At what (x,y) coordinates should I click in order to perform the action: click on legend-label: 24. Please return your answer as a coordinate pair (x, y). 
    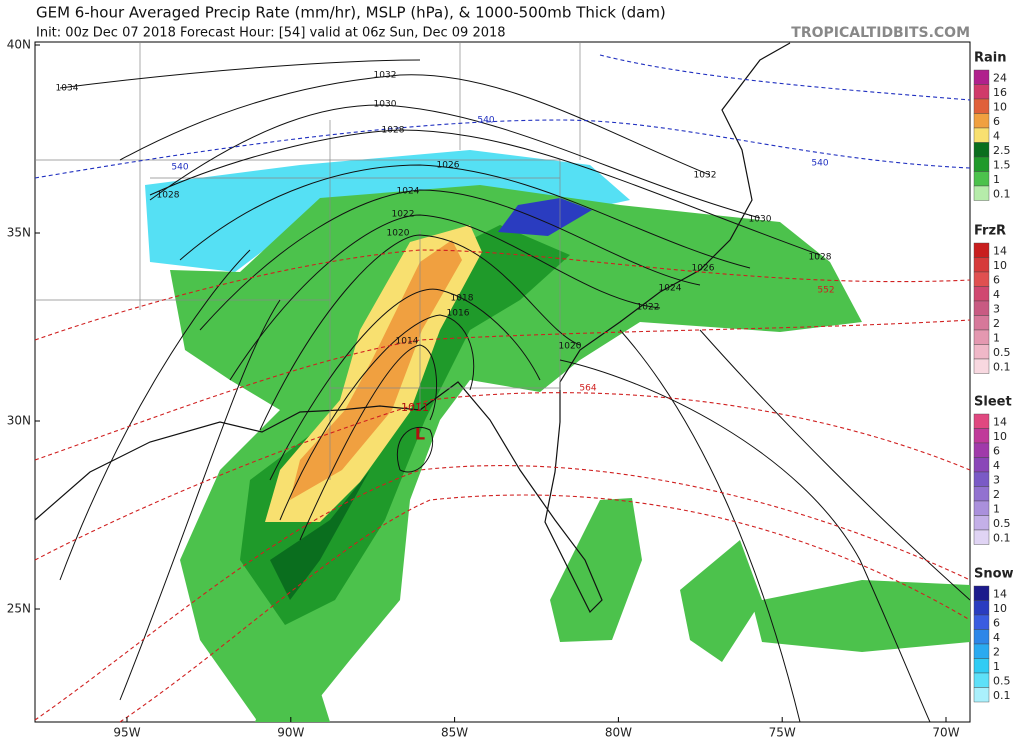
    Looking at the image, I should click on (1000, 77).